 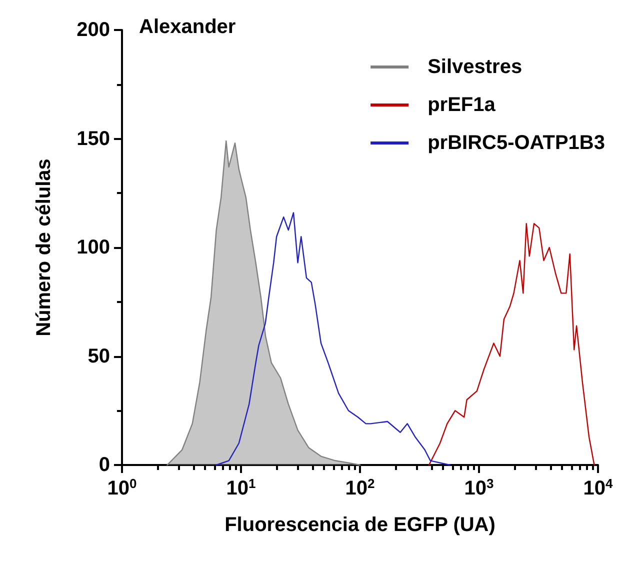 I want to click on y-axis-title: Número de células, so click(x=44, y=247).